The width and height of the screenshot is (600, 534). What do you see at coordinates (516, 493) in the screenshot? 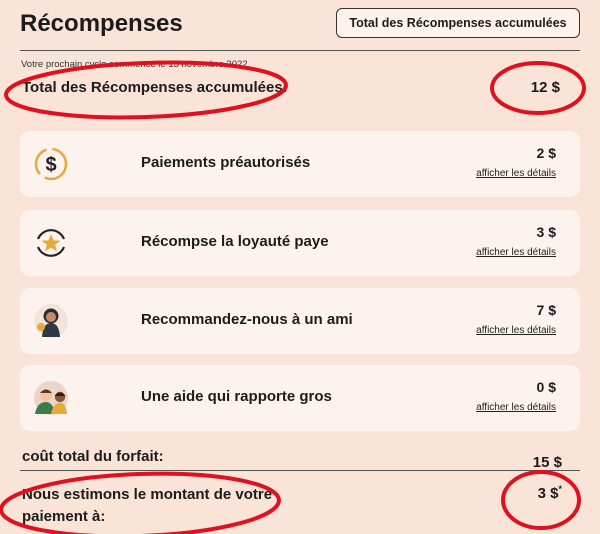
I see `estimate-value: 3 $*` at bounding box center [516, 493].